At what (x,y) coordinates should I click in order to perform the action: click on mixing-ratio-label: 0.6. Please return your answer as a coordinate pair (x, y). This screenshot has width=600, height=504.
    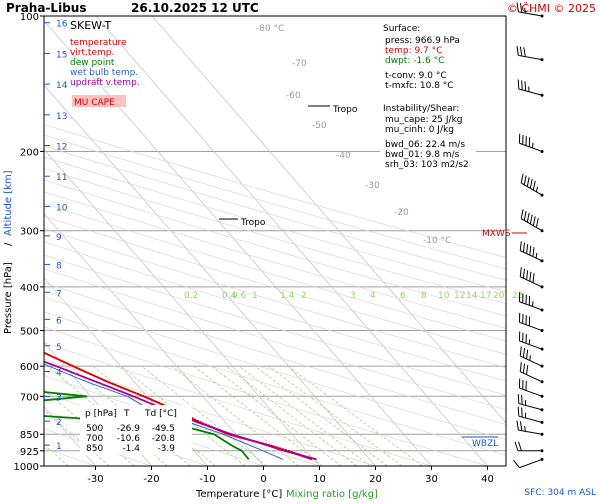
    Looking at the image, I should click on (239, 296).